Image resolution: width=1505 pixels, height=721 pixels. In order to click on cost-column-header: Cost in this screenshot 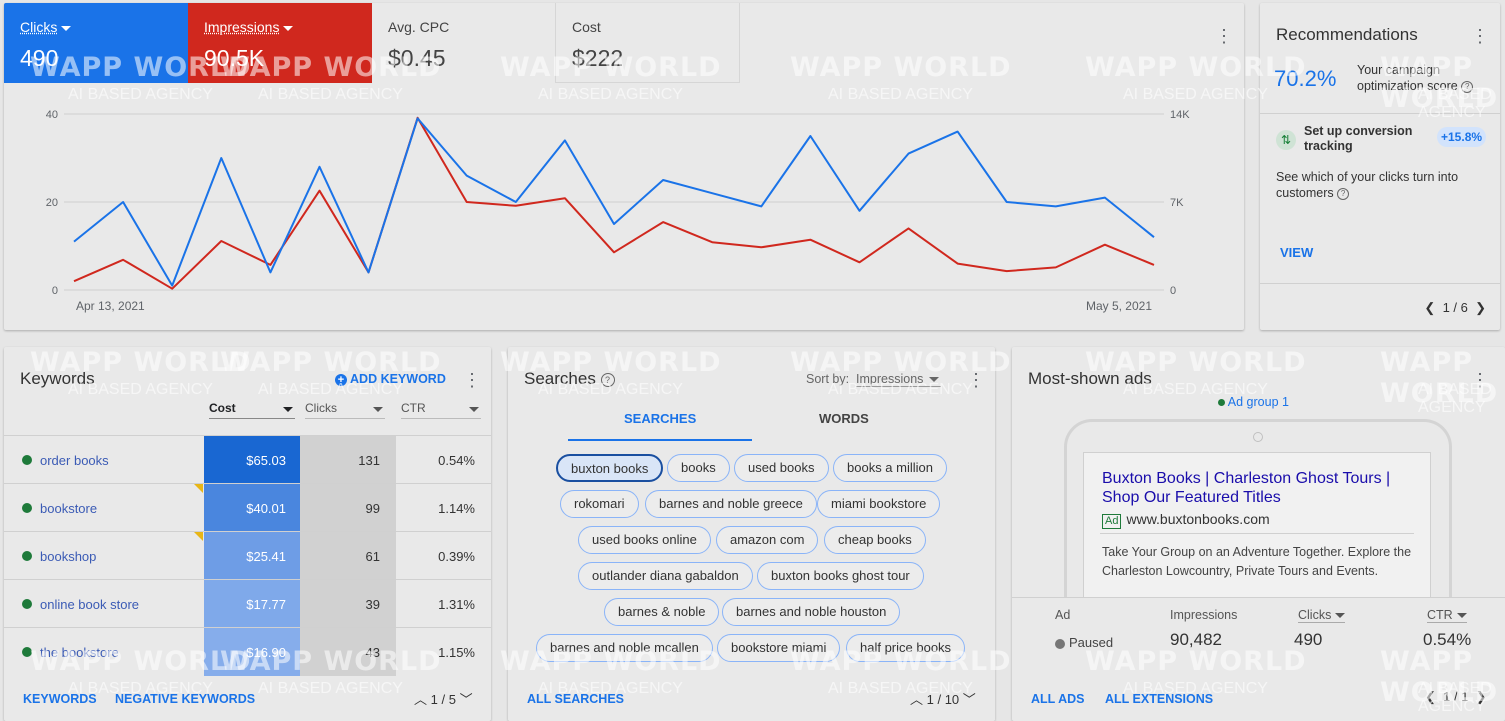, I will do `click(252, 410)`.